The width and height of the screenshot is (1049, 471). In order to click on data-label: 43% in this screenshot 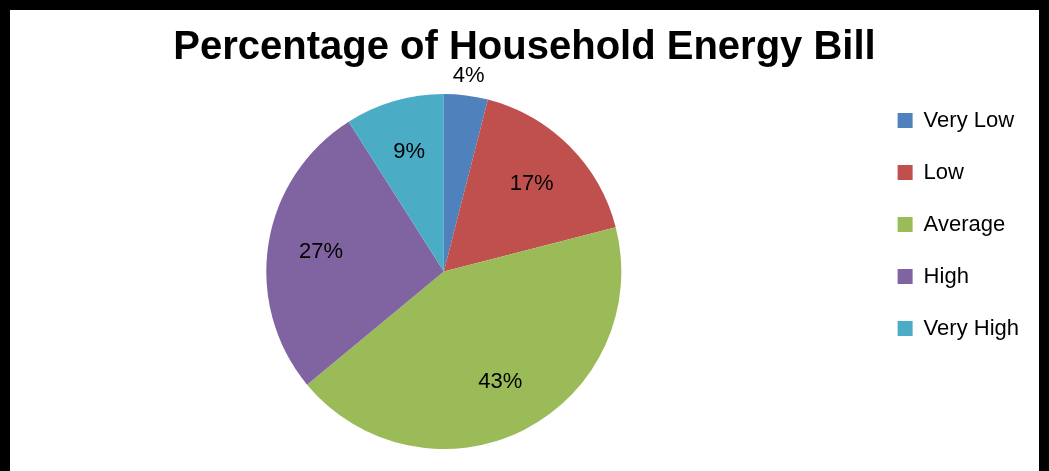, I will do `click(500, 381)`.